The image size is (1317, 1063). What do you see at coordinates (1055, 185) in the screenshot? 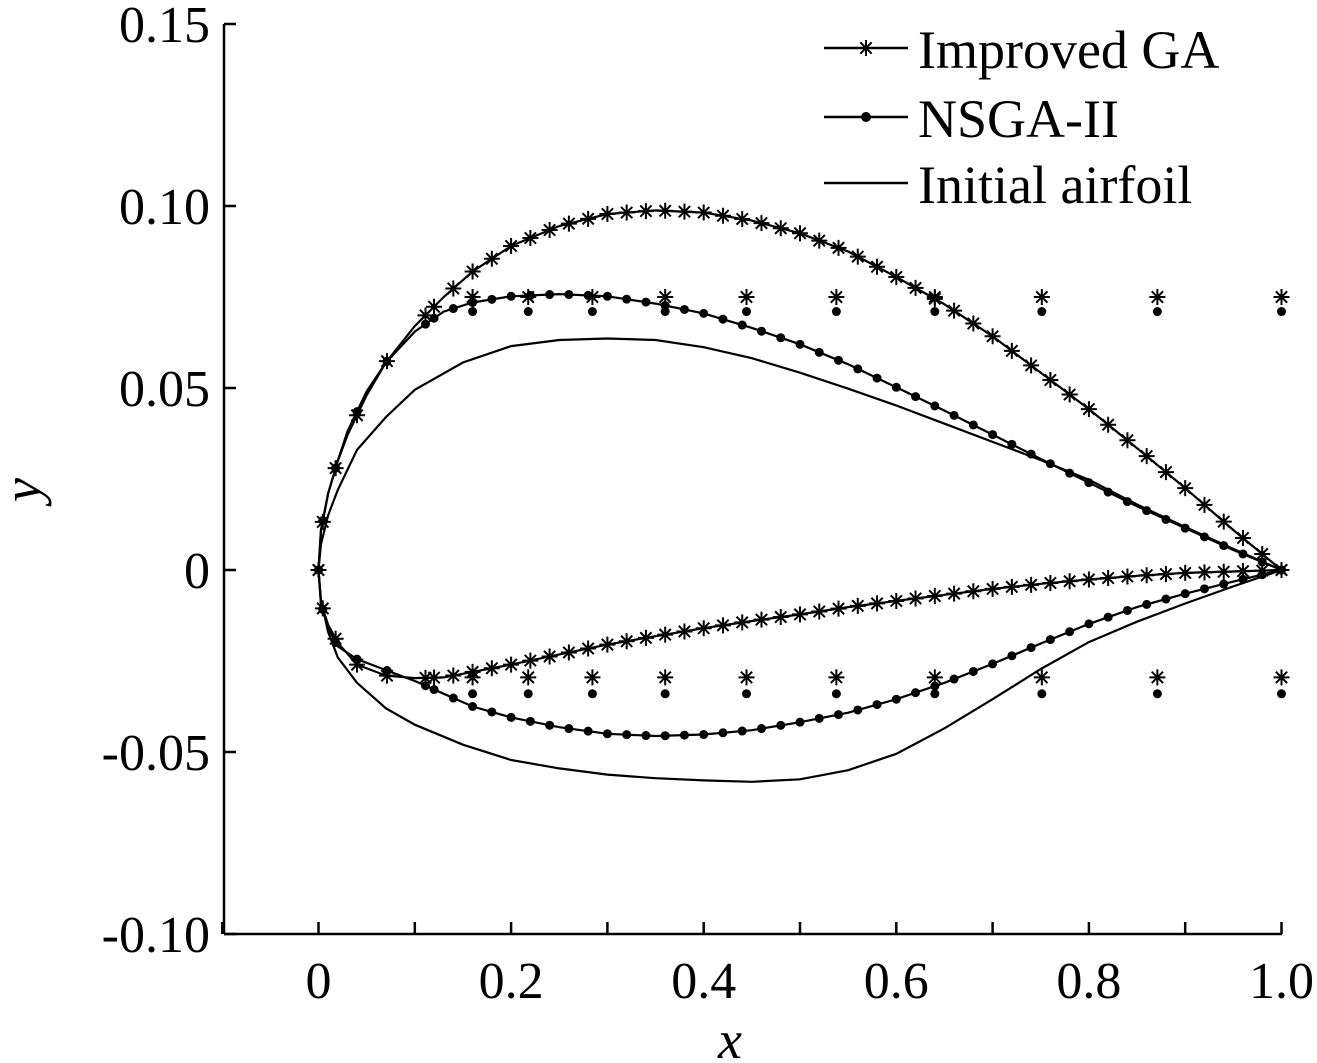
I see `legend-label-initial-airfoil: Initial airfoil` at bounding box center [1055, 185].